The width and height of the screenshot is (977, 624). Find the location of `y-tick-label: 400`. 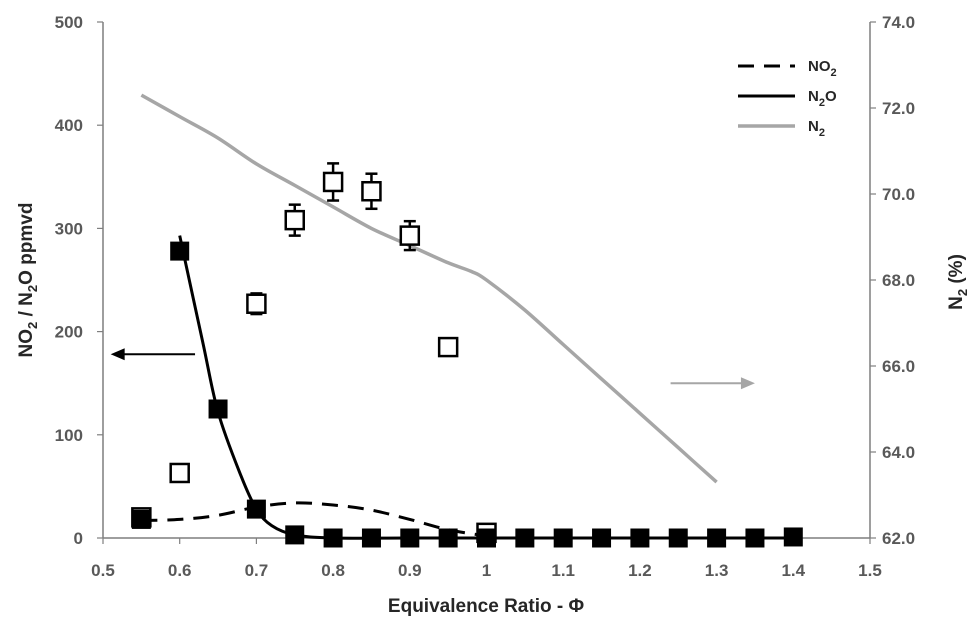

y-tick-label: 400 is located at coordinates (69, 125).